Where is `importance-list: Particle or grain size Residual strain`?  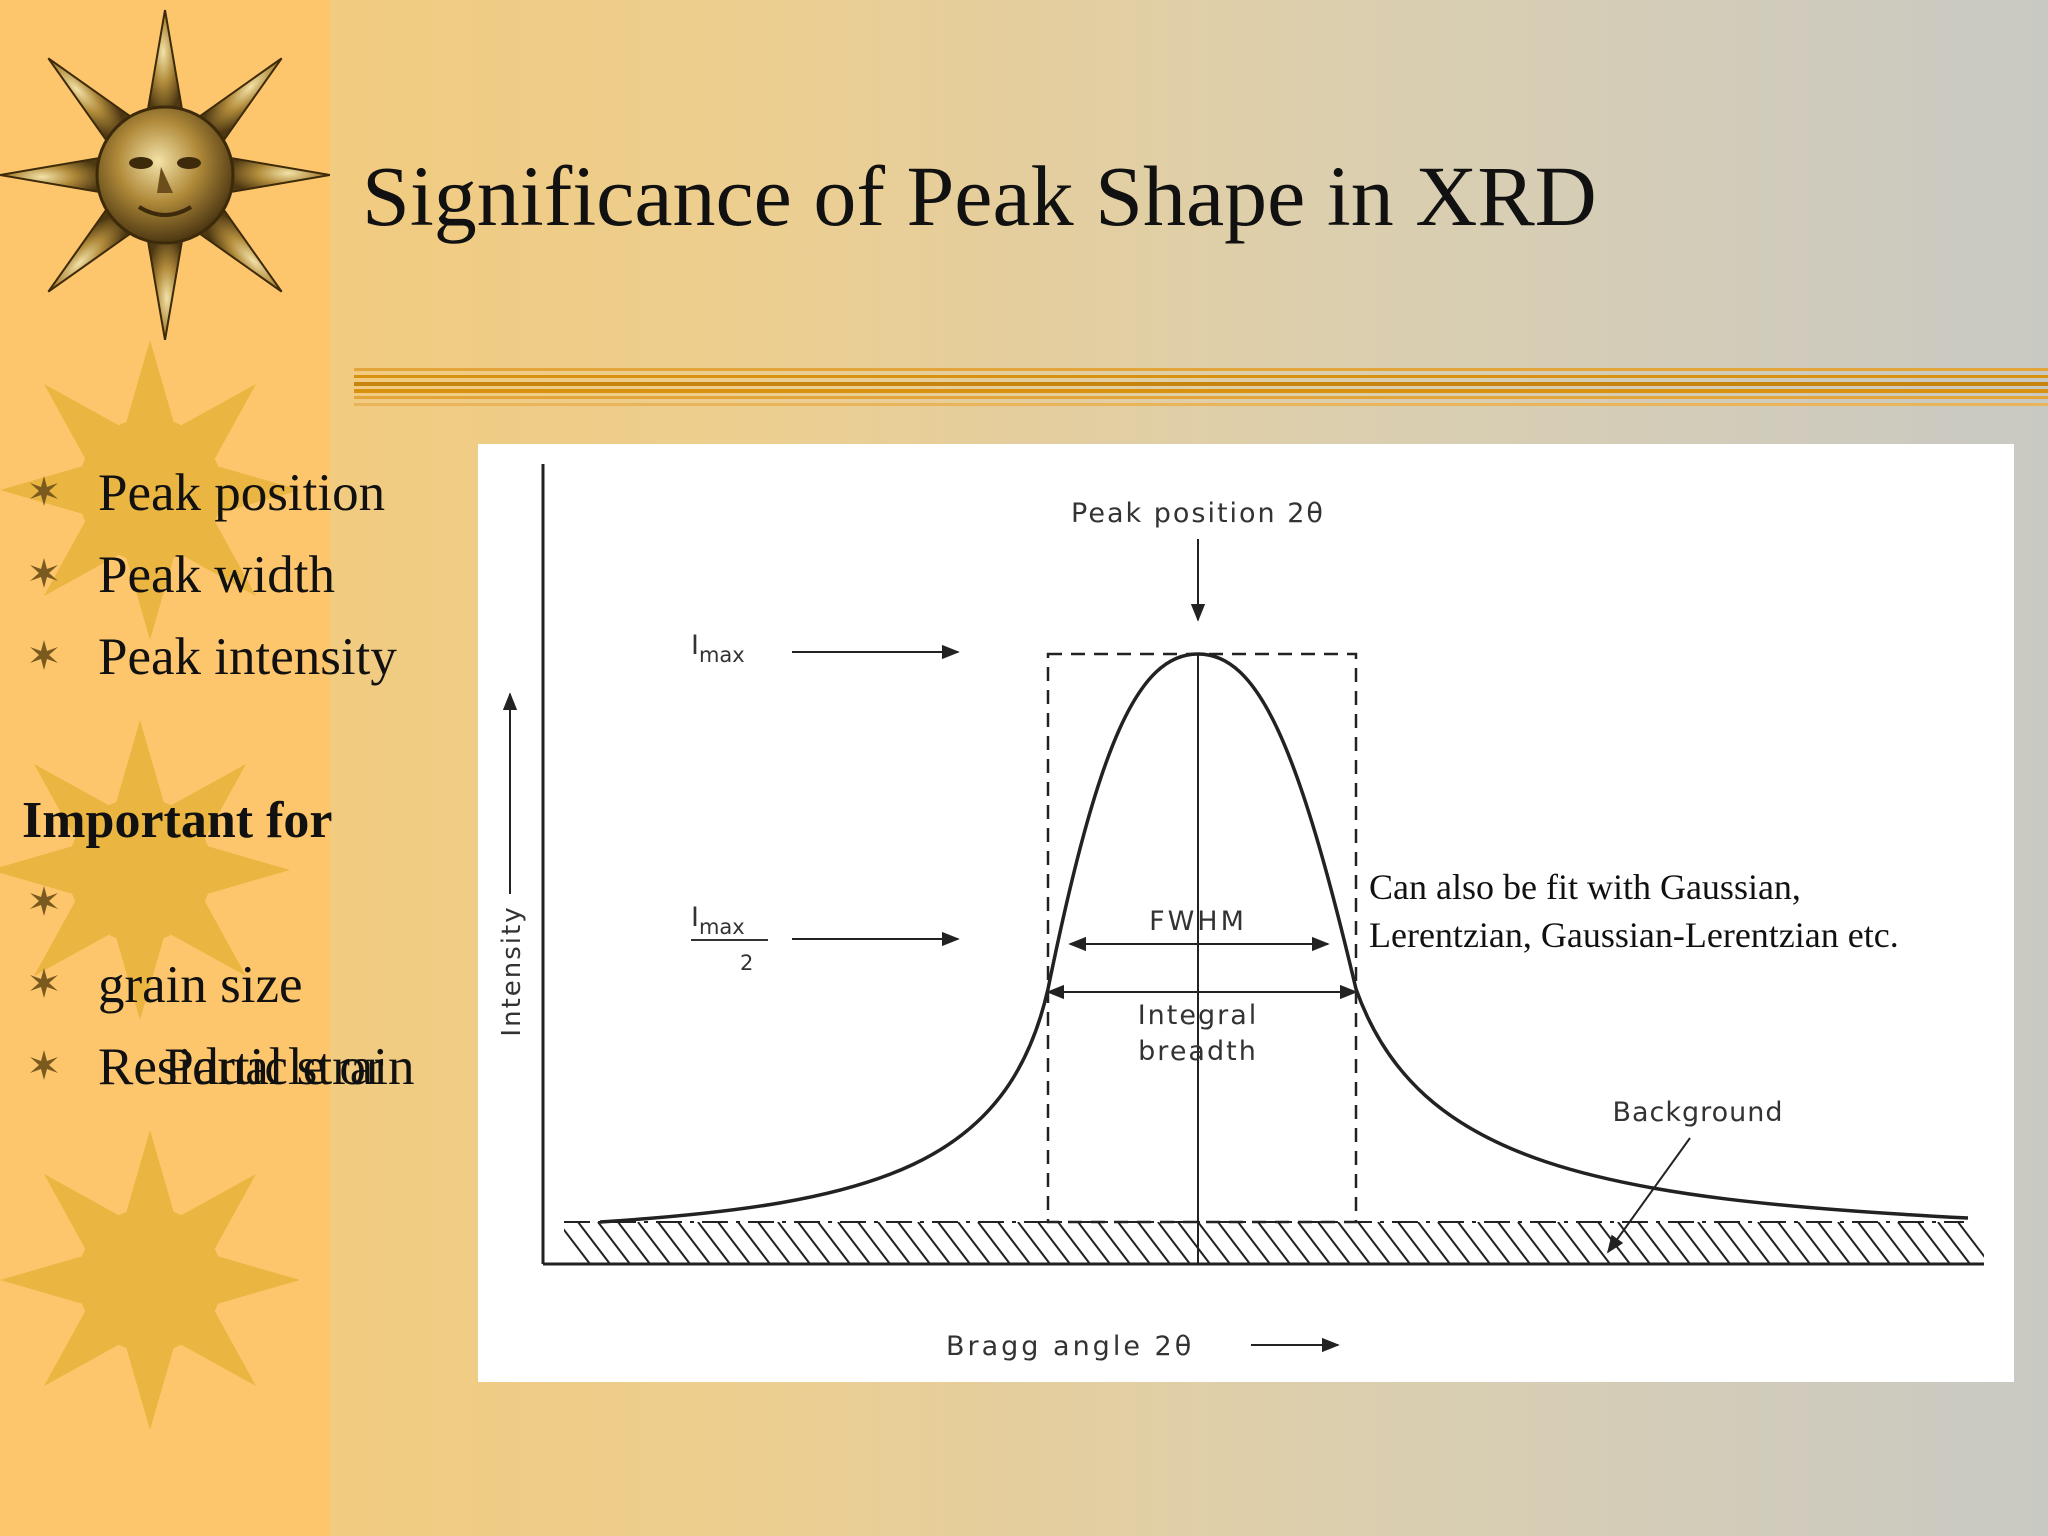 importance-list: Particle or grain size Residual strain is located at coordinates (218, 985).